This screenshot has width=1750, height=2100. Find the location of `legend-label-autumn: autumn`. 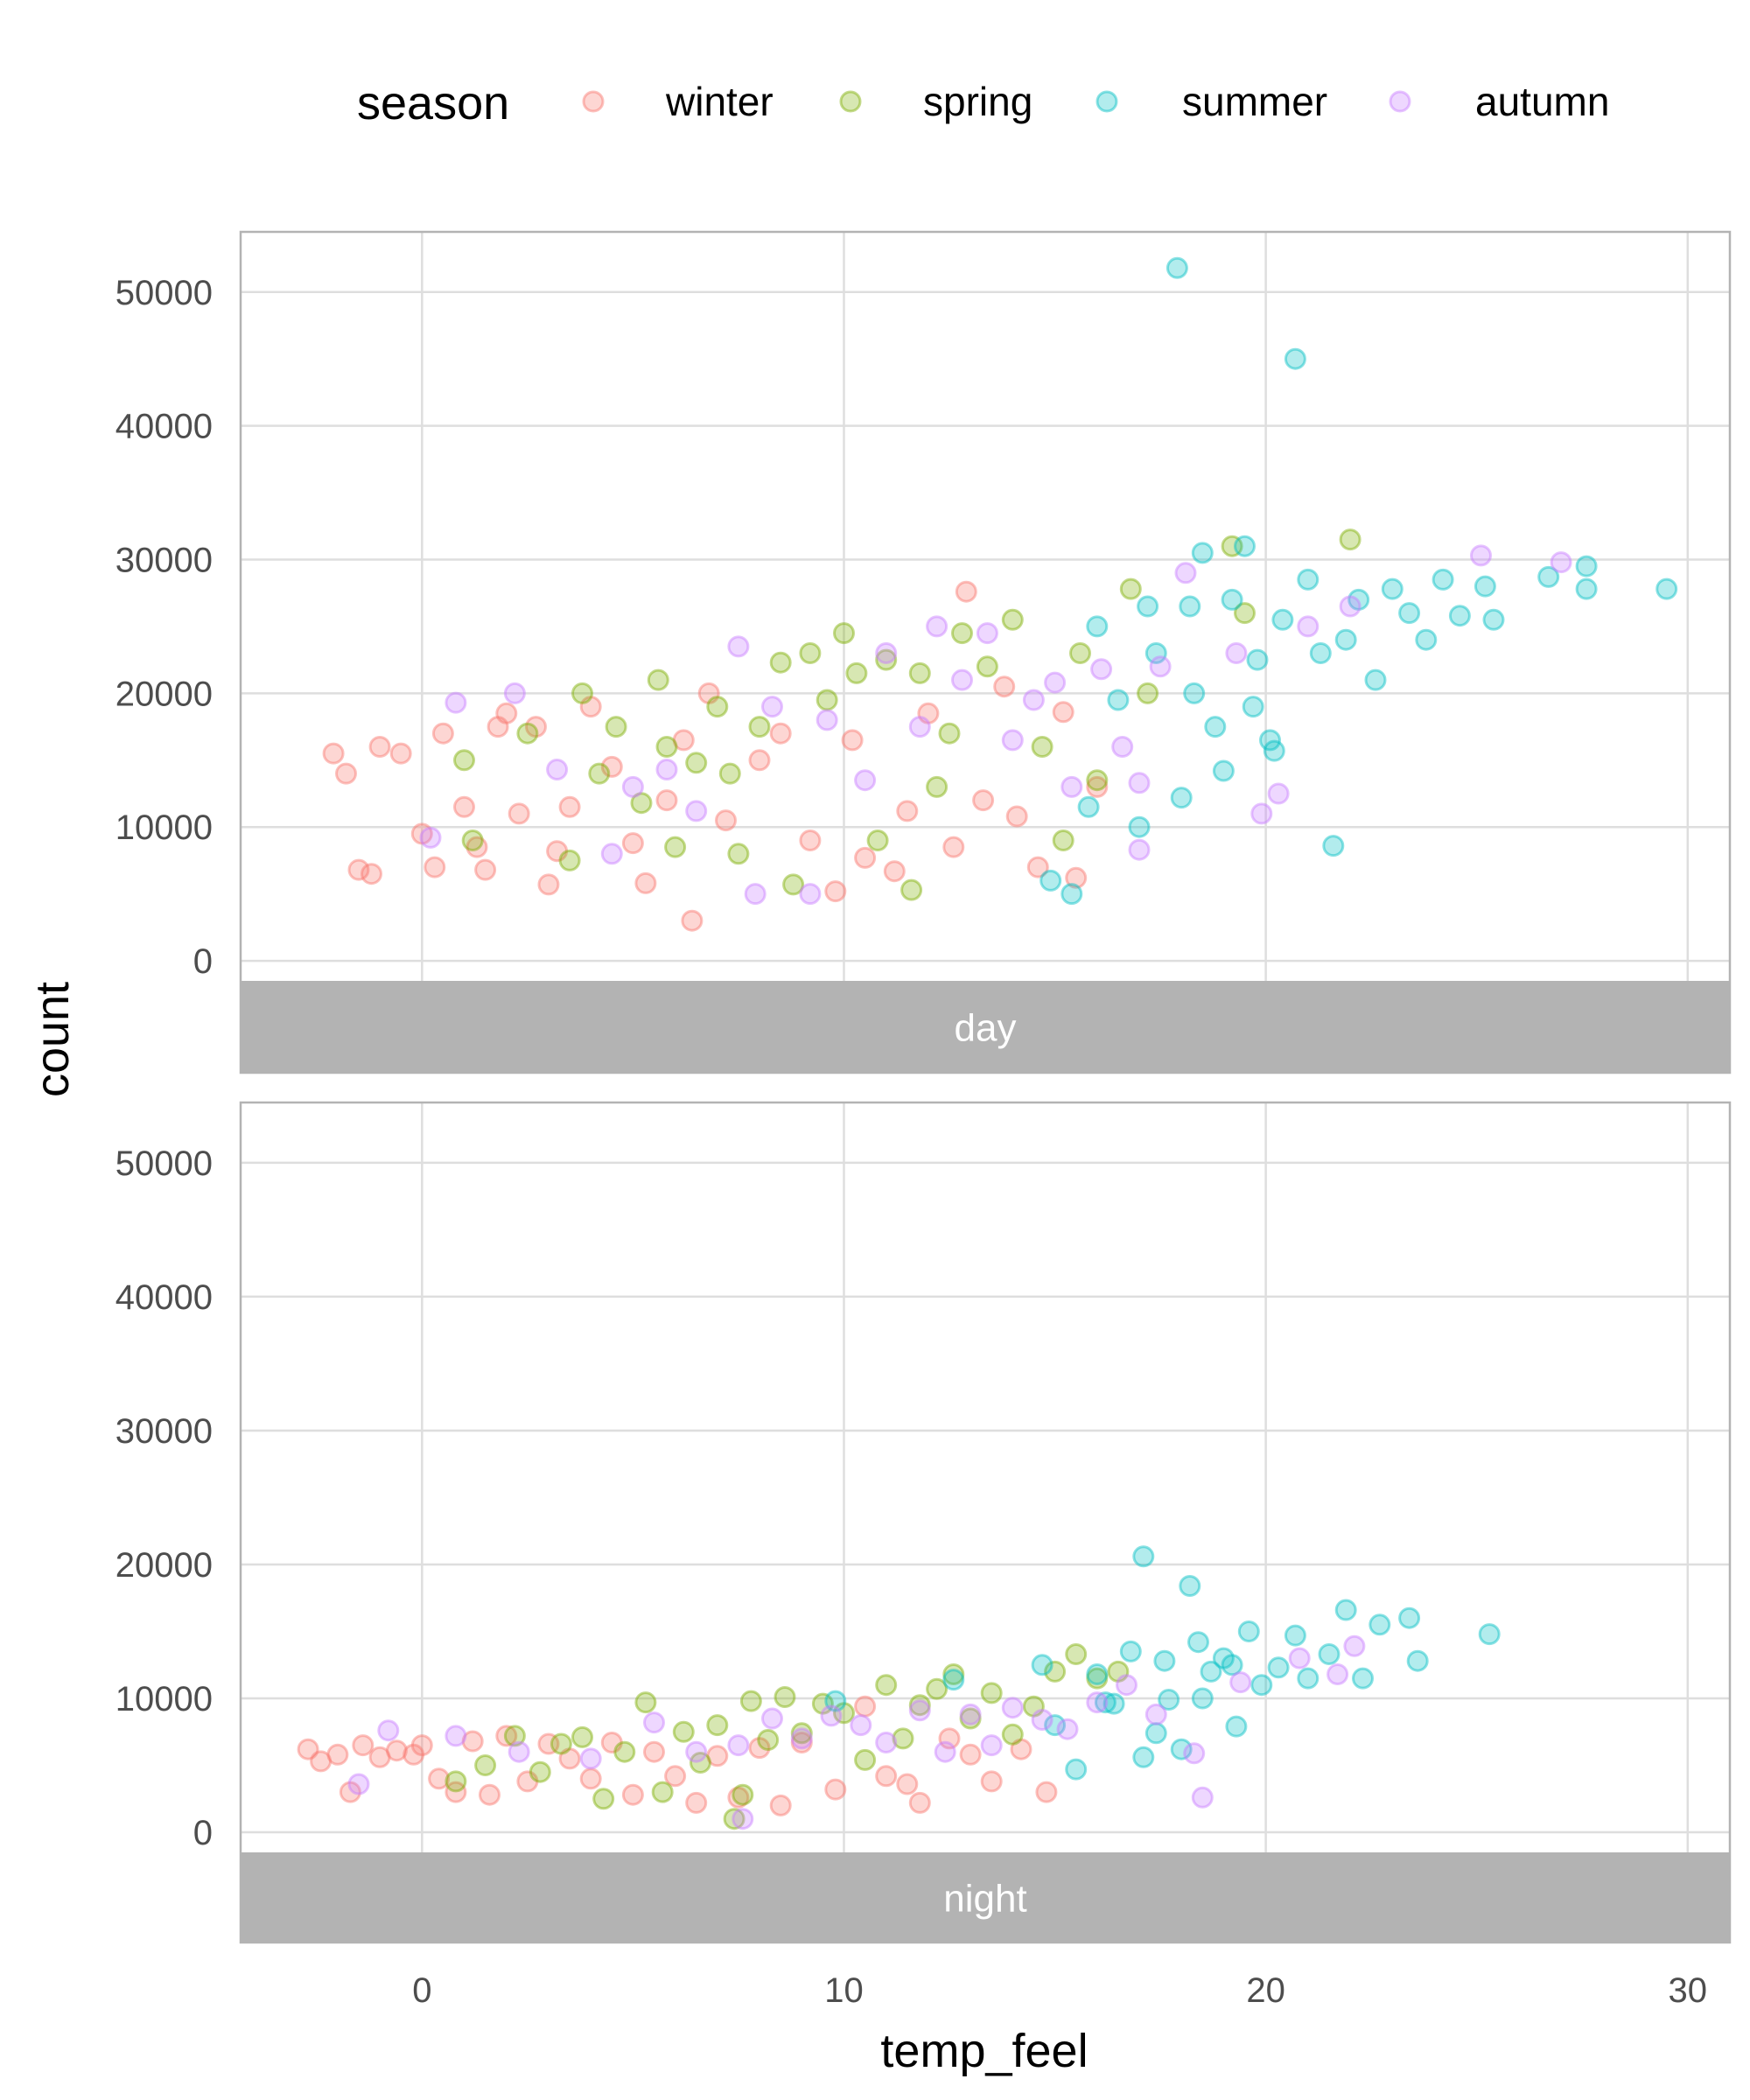

legend-label-autumn: autumn is located at coordinates (1542, 101).